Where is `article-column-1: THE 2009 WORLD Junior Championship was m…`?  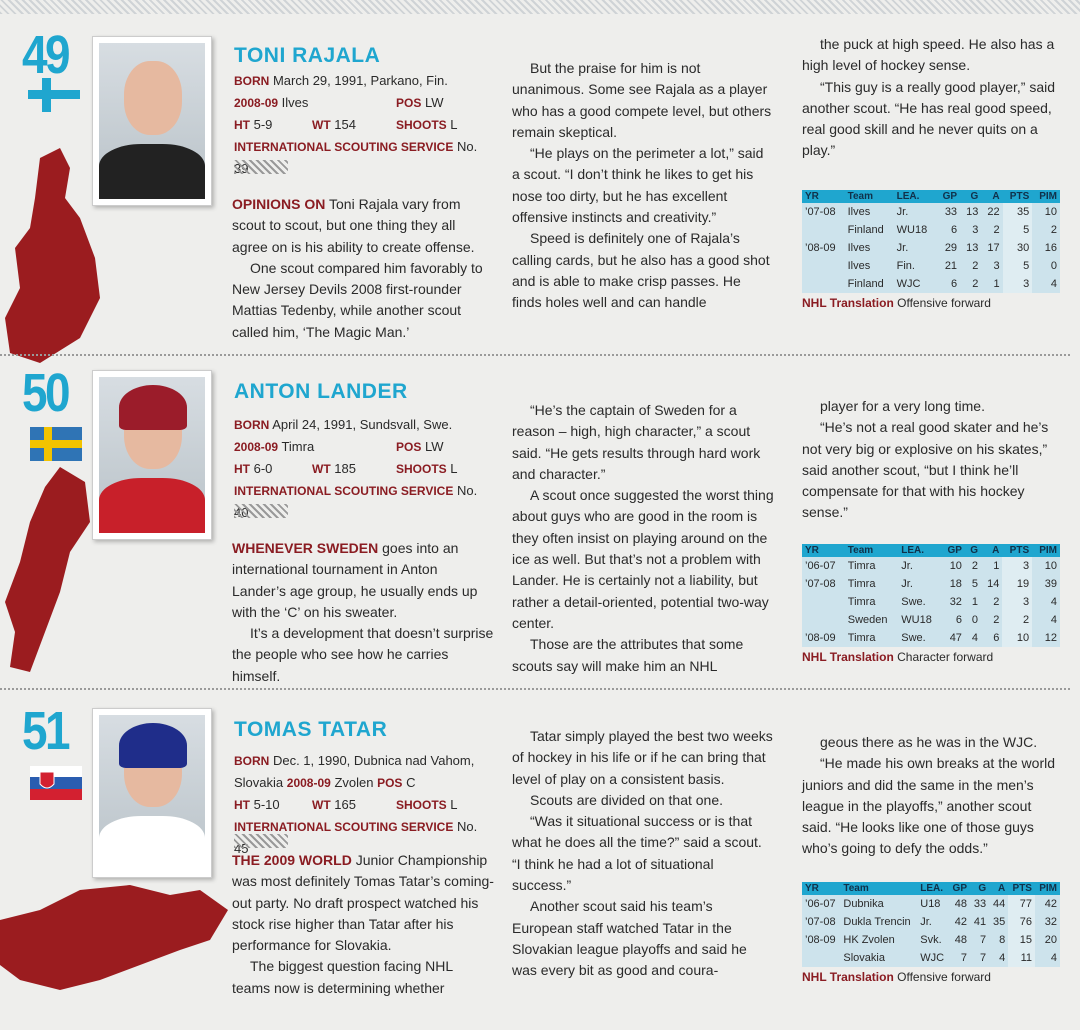 article-column-1: THE 2009 WORLD Junior Championship was m… is located at coordinates (363, 924).